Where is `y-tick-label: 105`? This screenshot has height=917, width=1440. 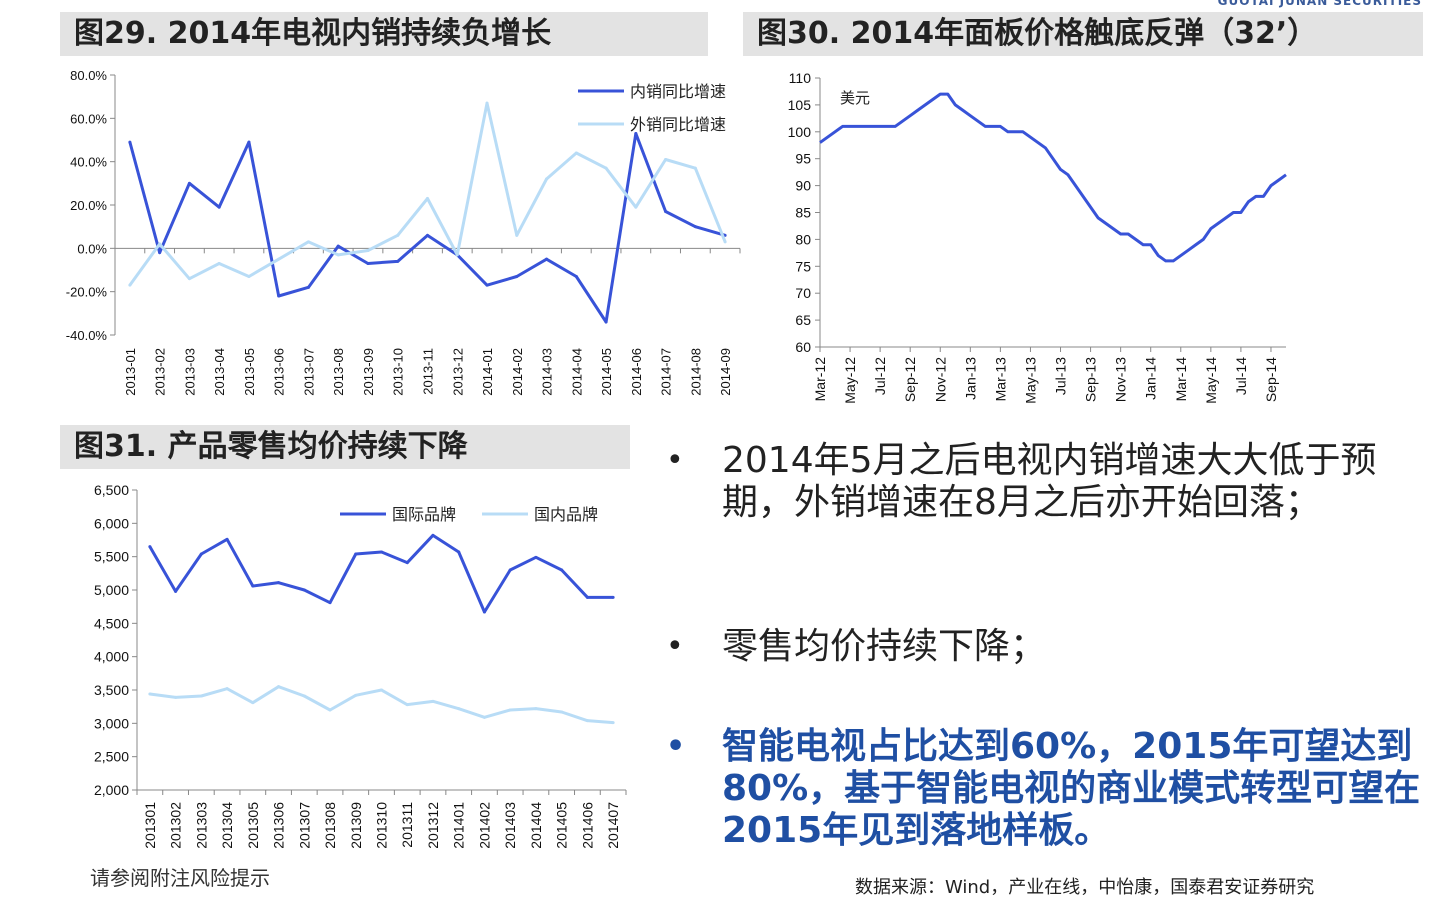 y-tick-label: 105 is located at coordinates (800, 105).